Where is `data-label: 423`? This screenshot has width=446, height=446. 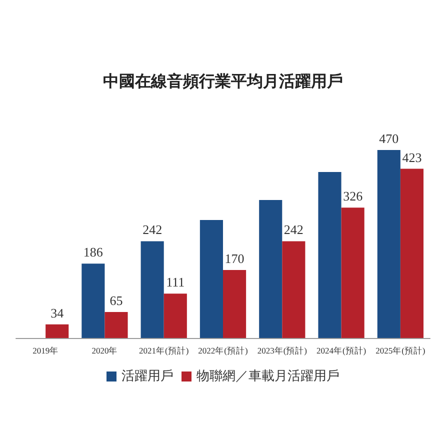 data-label: 423 is located at coordinates (412, 157).